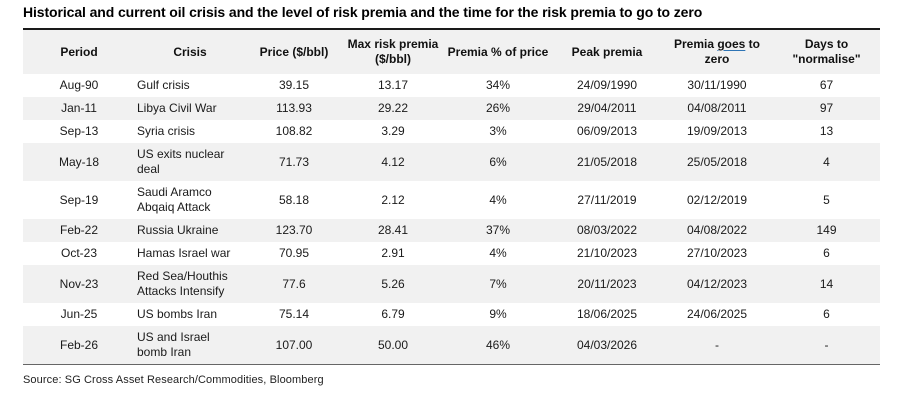 The image size is (902, 406). I want to click on cell-period: Jun-25, so click(79, 314).